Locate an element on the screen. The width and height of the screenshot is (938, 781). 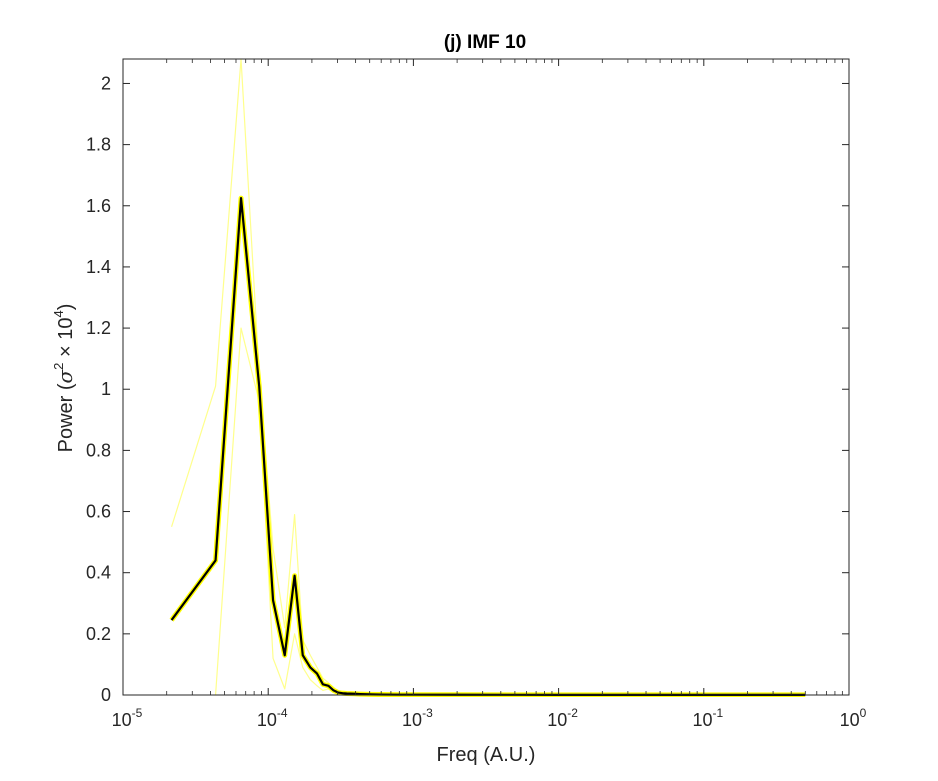
y-tick-label: 1.4 is located at coordinates (98, 267).